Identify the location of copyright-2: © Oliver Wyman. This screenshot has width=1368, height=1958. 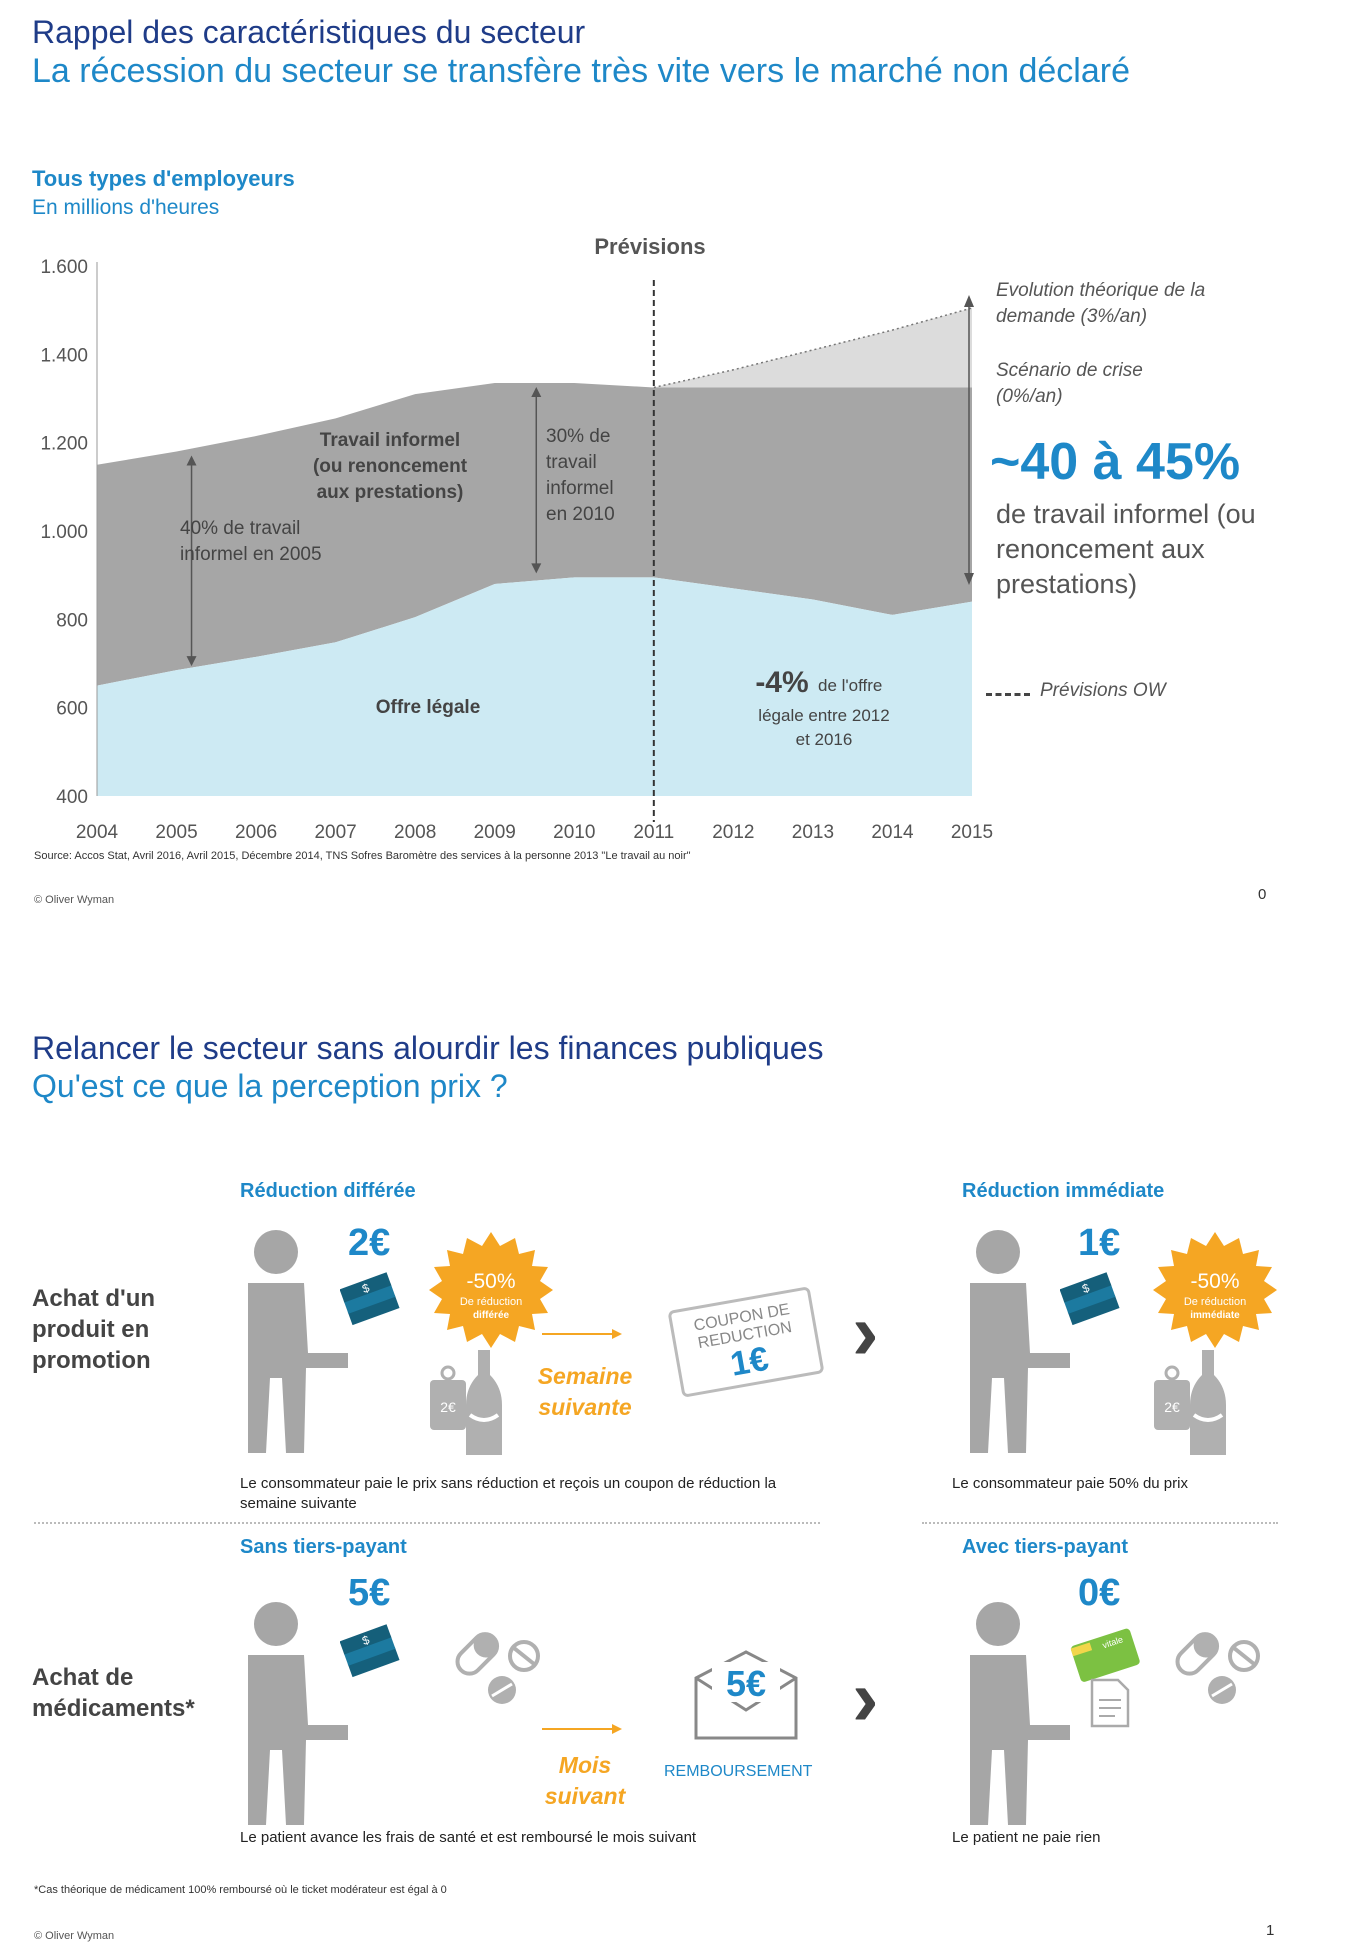
(74, 1936).